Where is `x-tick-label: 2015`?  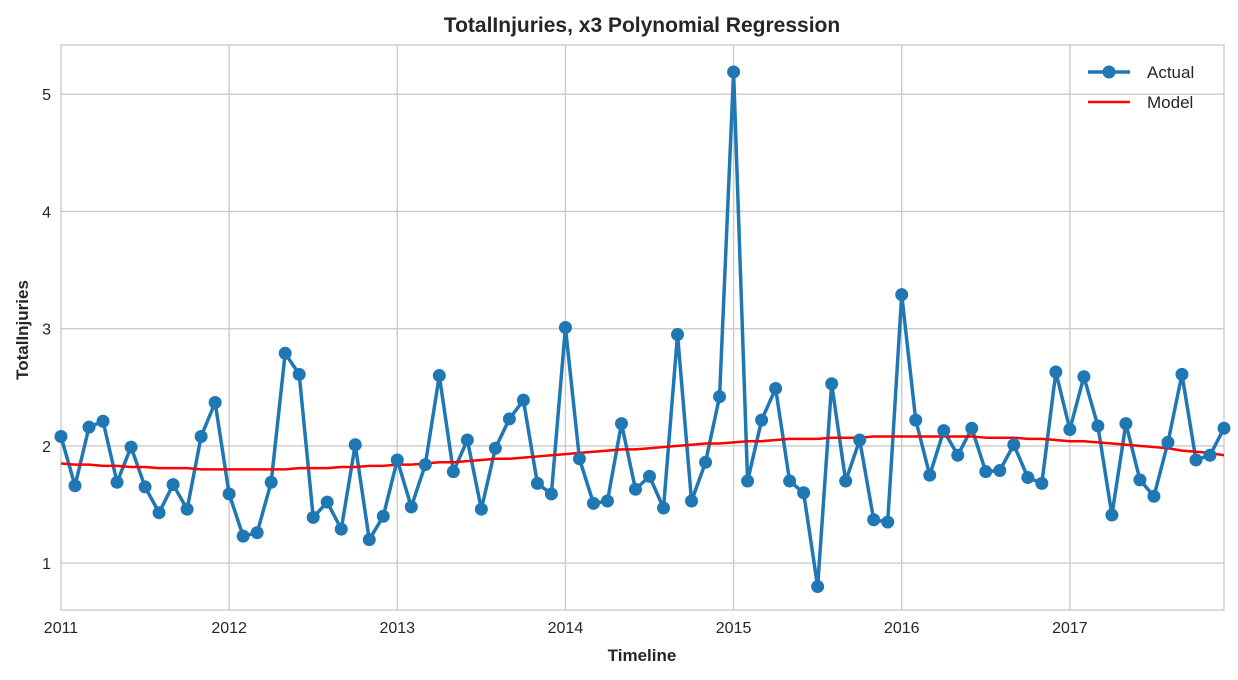 x-tick-label: 2015 is located at coordinates (734, 628).